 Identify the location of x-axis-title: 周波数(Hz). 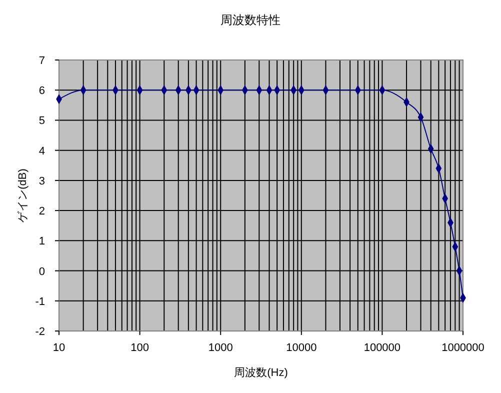
(261, 372).